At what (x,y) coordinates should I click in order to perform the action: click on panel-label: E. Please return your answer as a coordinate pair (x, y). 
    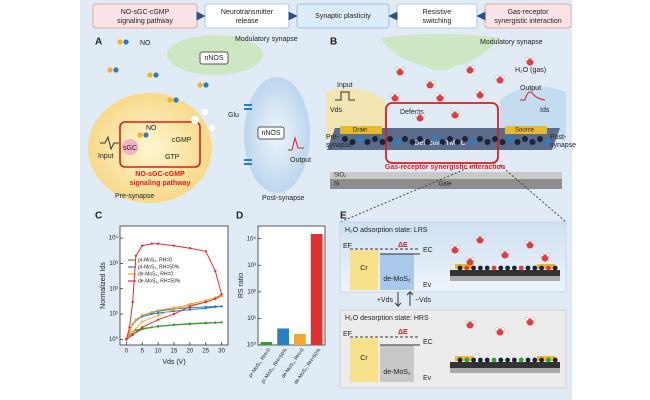
    Looking at the image, I should click on (343, 216).